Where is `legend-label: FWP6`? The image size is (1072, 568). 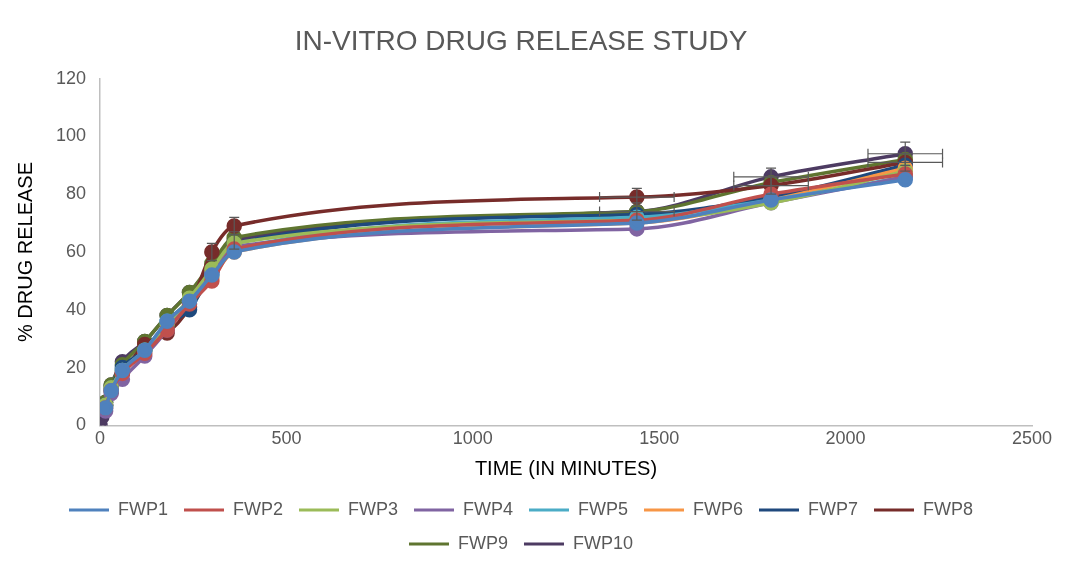
legend-label: FWP6 is located at coordinates (718, 508).